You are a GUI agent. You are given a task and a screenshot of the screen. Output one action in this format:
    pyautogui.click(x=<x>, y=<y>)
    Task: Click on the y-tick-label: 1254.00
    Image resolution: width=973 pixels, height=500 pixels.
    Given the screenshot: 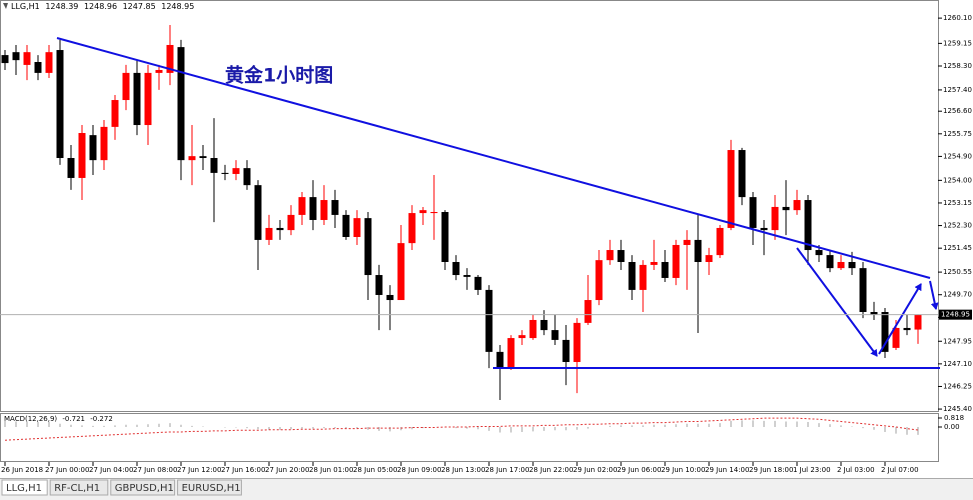 What is the action you would take?
    pyautogui.click(x=957, y=180)
    